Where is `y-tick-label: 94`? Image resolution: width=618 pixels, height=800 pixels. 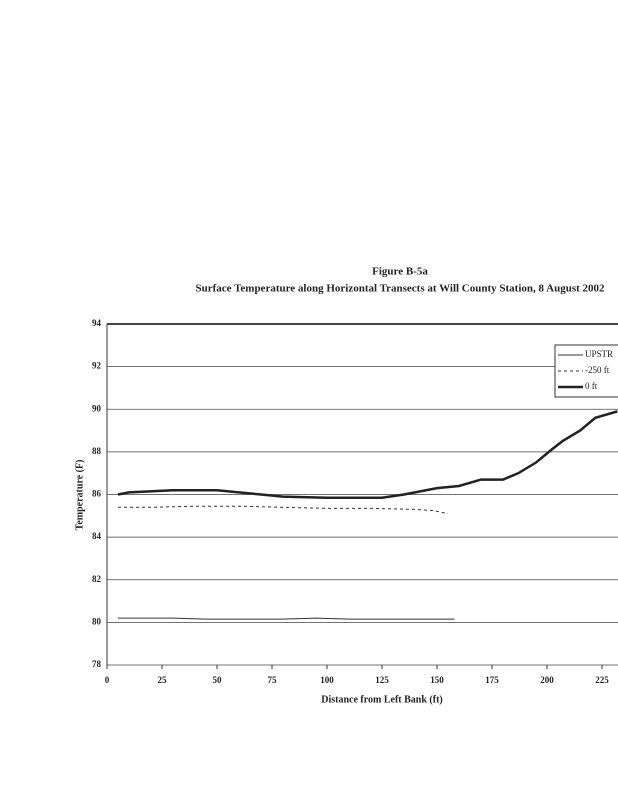
y-tick-label: 94 is located at coordinates (97, 323).